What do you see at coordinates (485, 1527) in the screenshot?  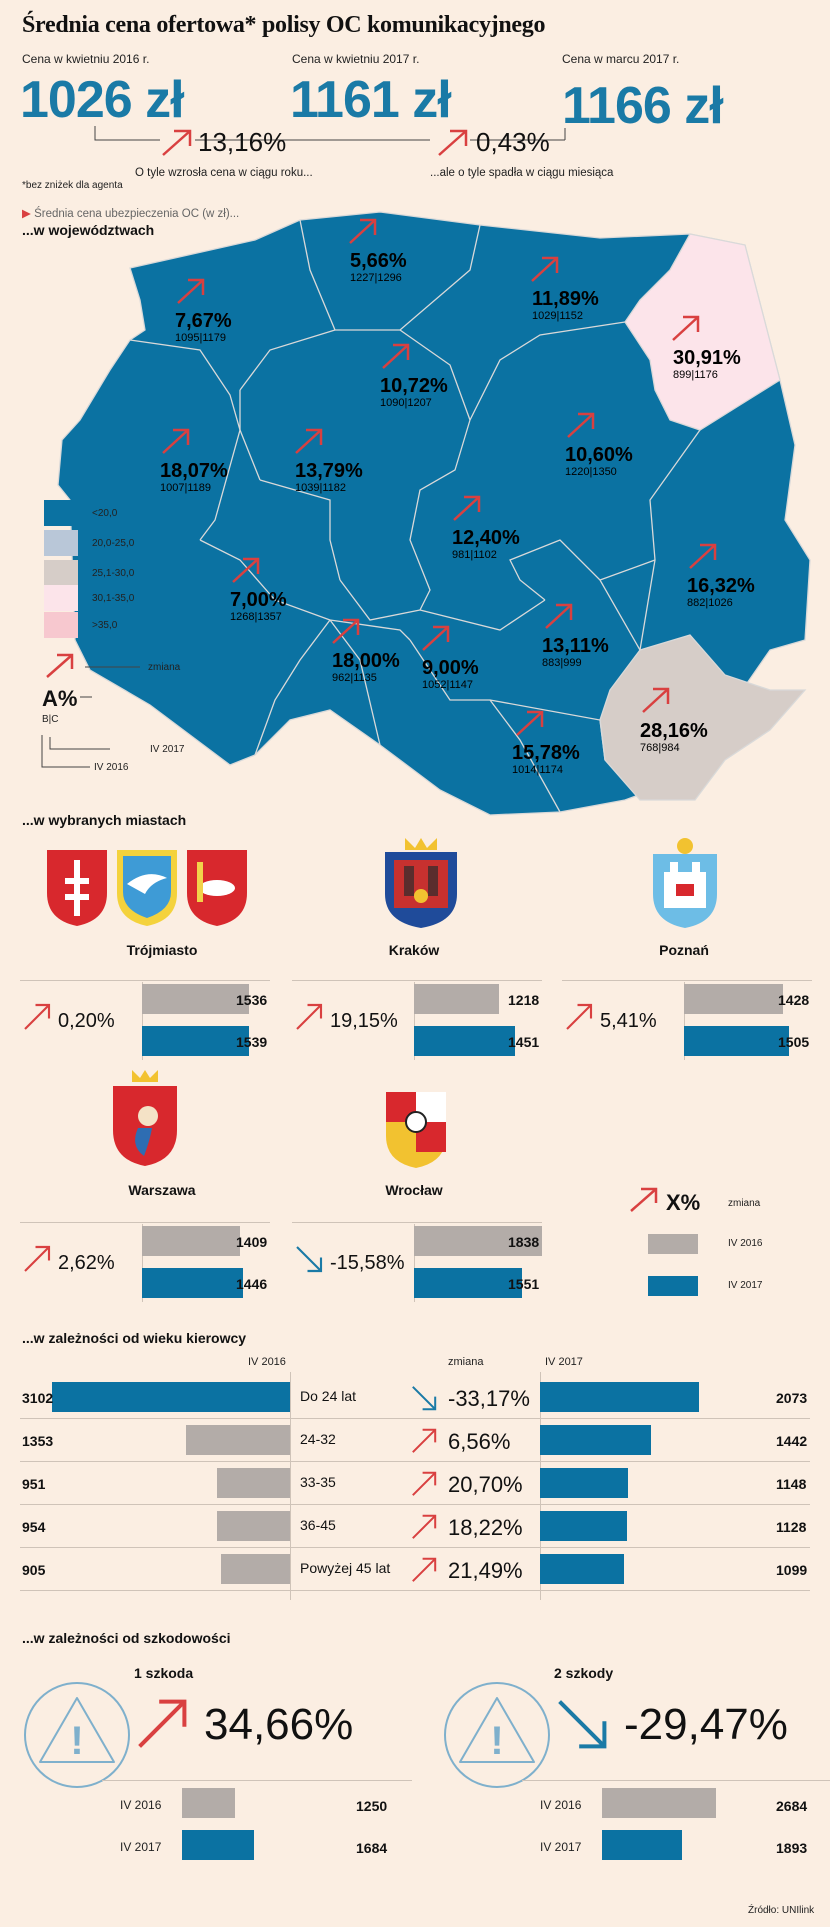 I see `age-change: 18,22%` at bounding box center [485, 1527].